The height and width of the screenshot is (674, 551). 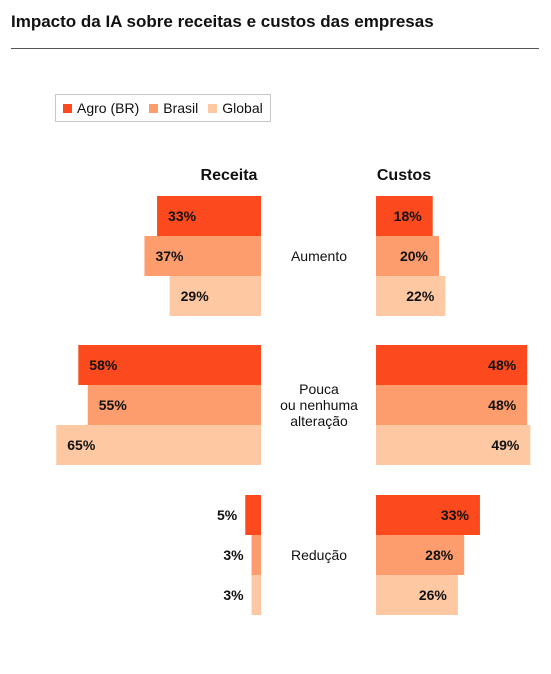 What do you see at coordinates (439, 555) in the screenshot?
I see `label-custos-1-2: 28%` at bounding box center [439, 555].